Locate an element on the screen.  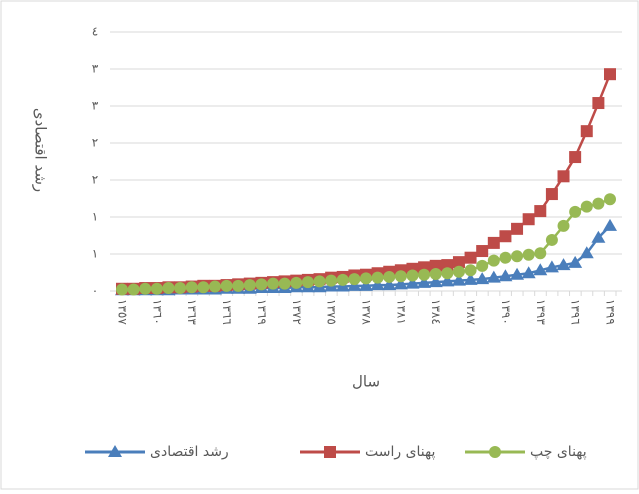
x-tick-label: ١٣٩٠ is located at coordinates (506, 312).